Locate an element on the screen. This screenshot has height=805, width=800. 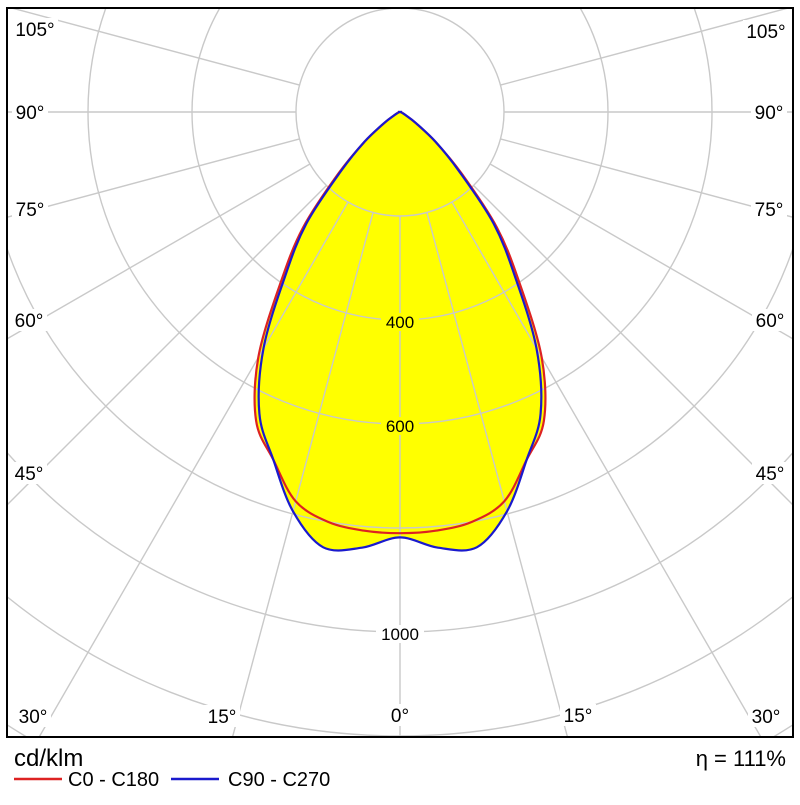
angle-label-right-60°: 60° is located at coordinates (770, 321).